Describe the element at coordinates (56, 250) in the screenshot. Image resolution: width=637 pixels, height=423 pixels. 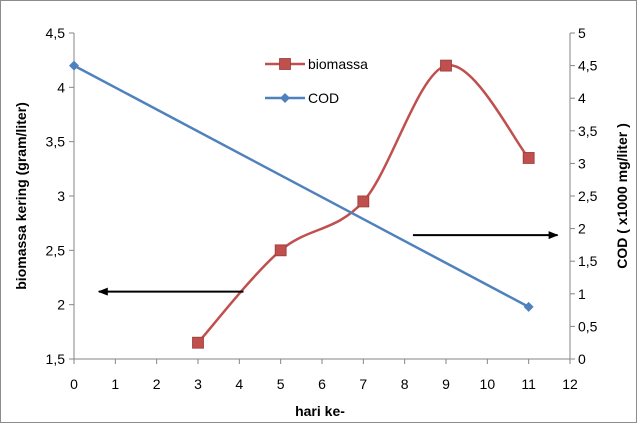
I see `left-y-tick-label: 2,5` at that location.